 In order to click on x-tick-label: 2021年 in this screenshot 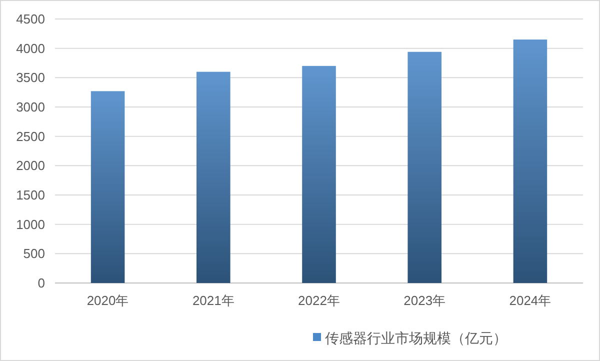, I will do `click(213, 300)`.